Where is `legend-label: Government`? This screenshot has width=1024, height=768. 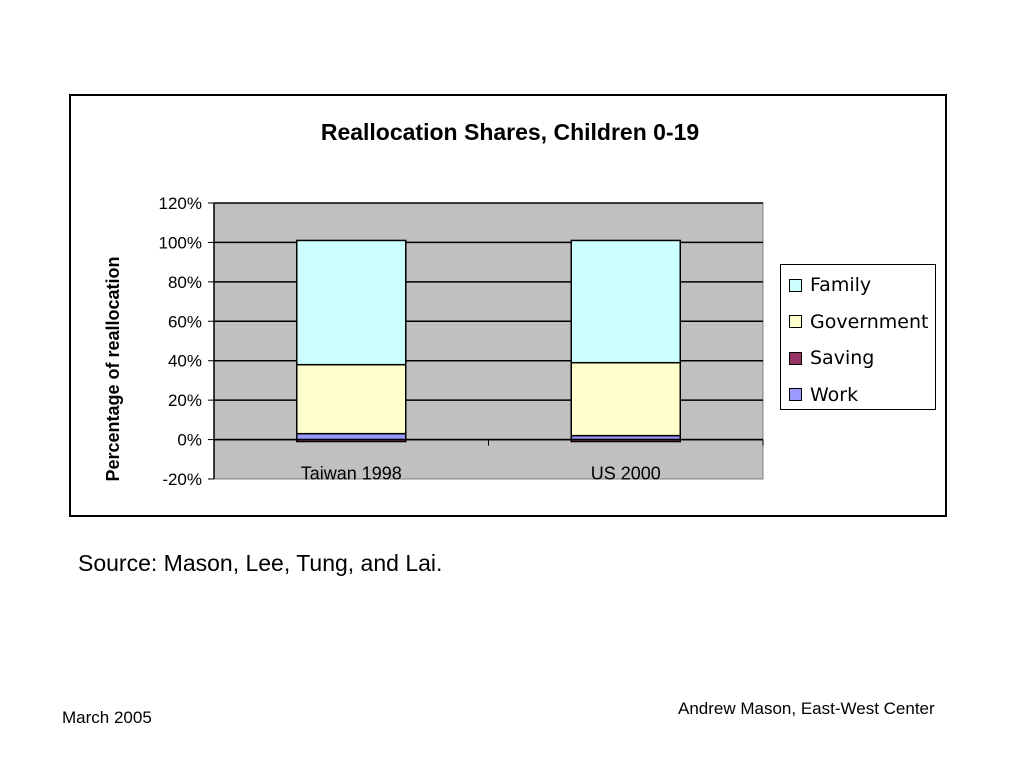
legend-label: Government is located at coordinates (869, 321).